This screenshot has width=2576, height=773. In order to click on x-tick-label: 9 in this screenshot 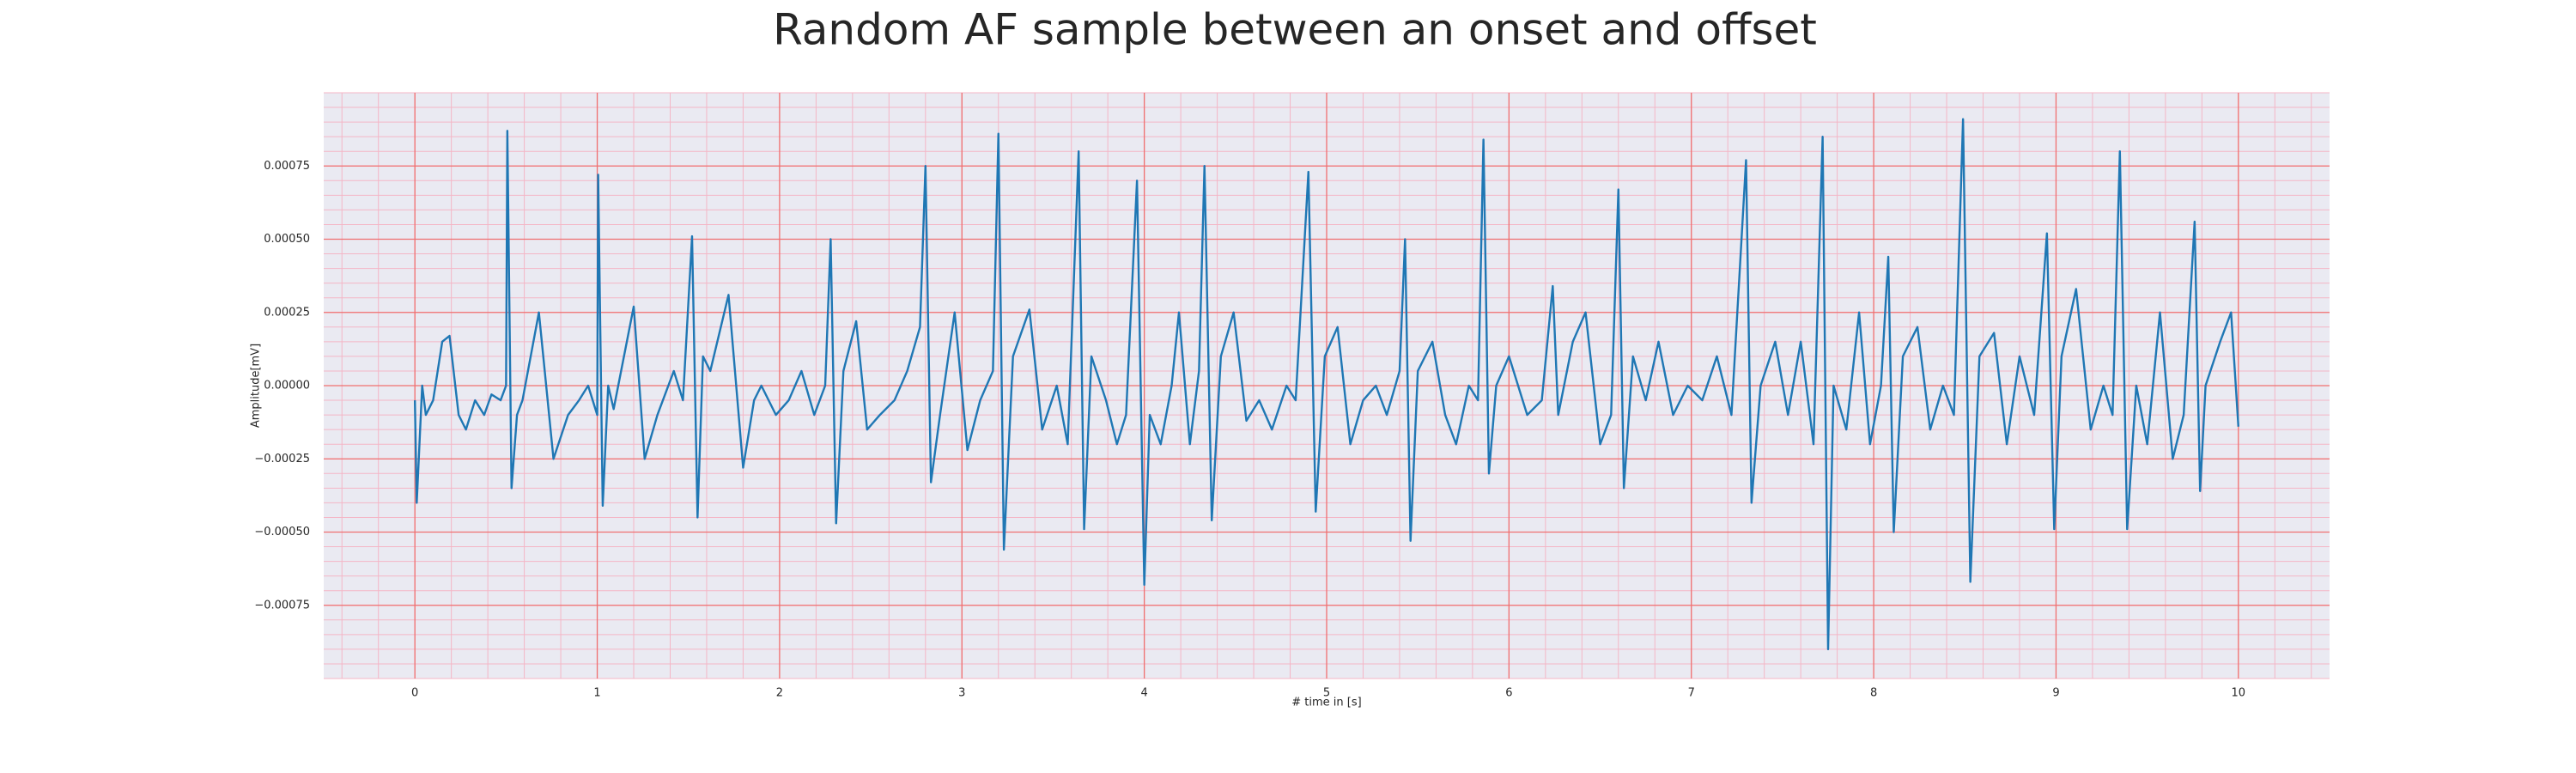, I will do `click(2055, 693)`.